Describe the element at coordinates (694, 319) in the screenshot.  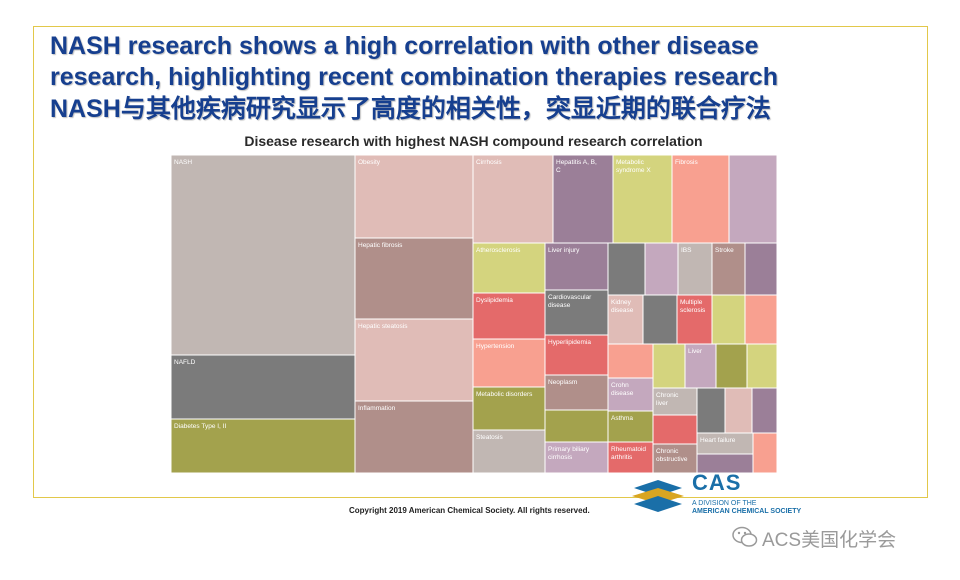
I see `treemap-cell: Multiple sclerosis` at that location.